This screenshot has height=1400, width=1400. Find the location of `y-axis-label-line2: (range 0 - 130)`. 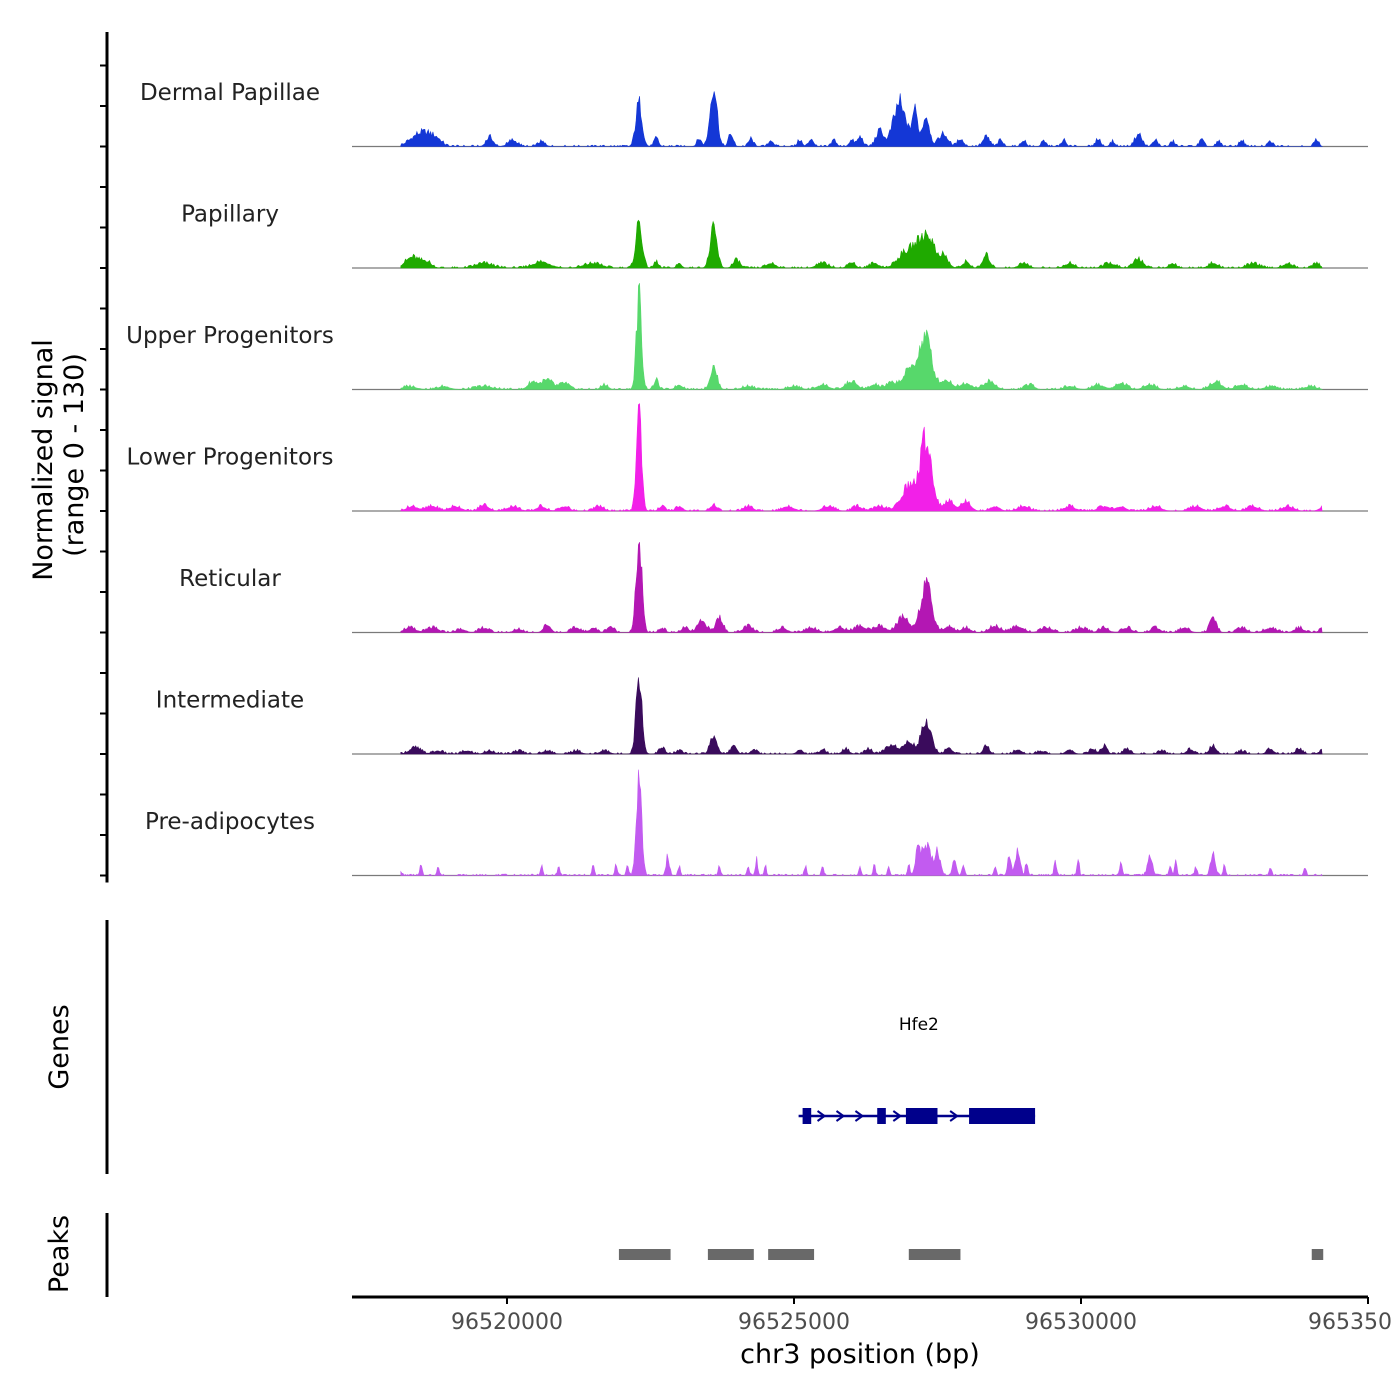

y-axis-label-line2: (range 0 - 130) is located at coordinates (74, 455).